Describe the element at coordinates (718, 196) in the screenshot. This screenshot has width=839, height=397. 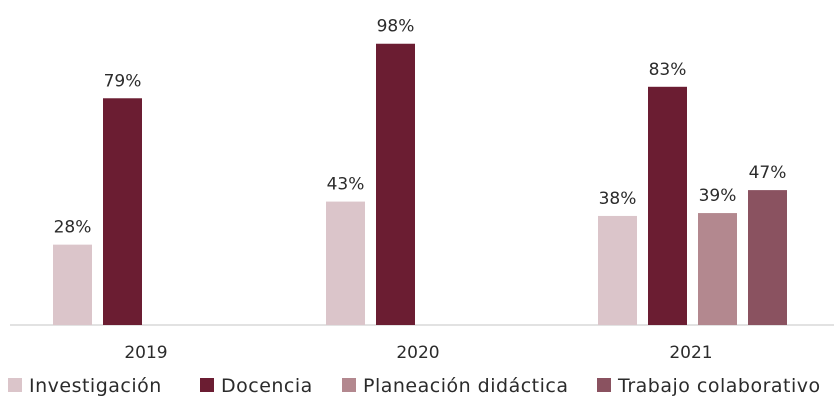
I see `value-label-2021-3: 39%` at that location.